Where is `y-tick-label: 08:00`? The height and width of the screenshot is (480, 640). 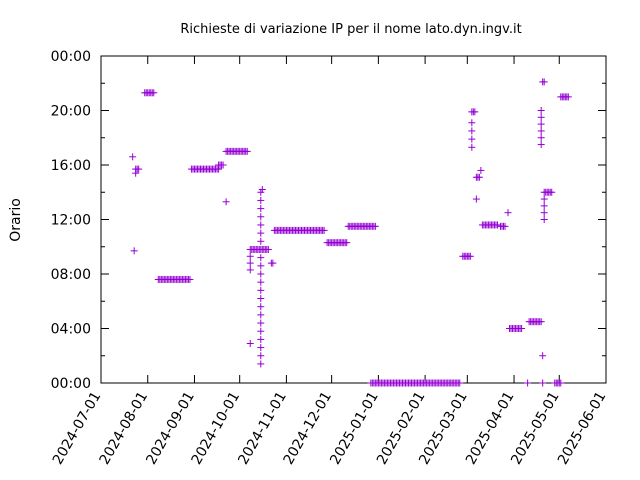 y-tick-label: 08:00 is located at coordinates (71, 275).